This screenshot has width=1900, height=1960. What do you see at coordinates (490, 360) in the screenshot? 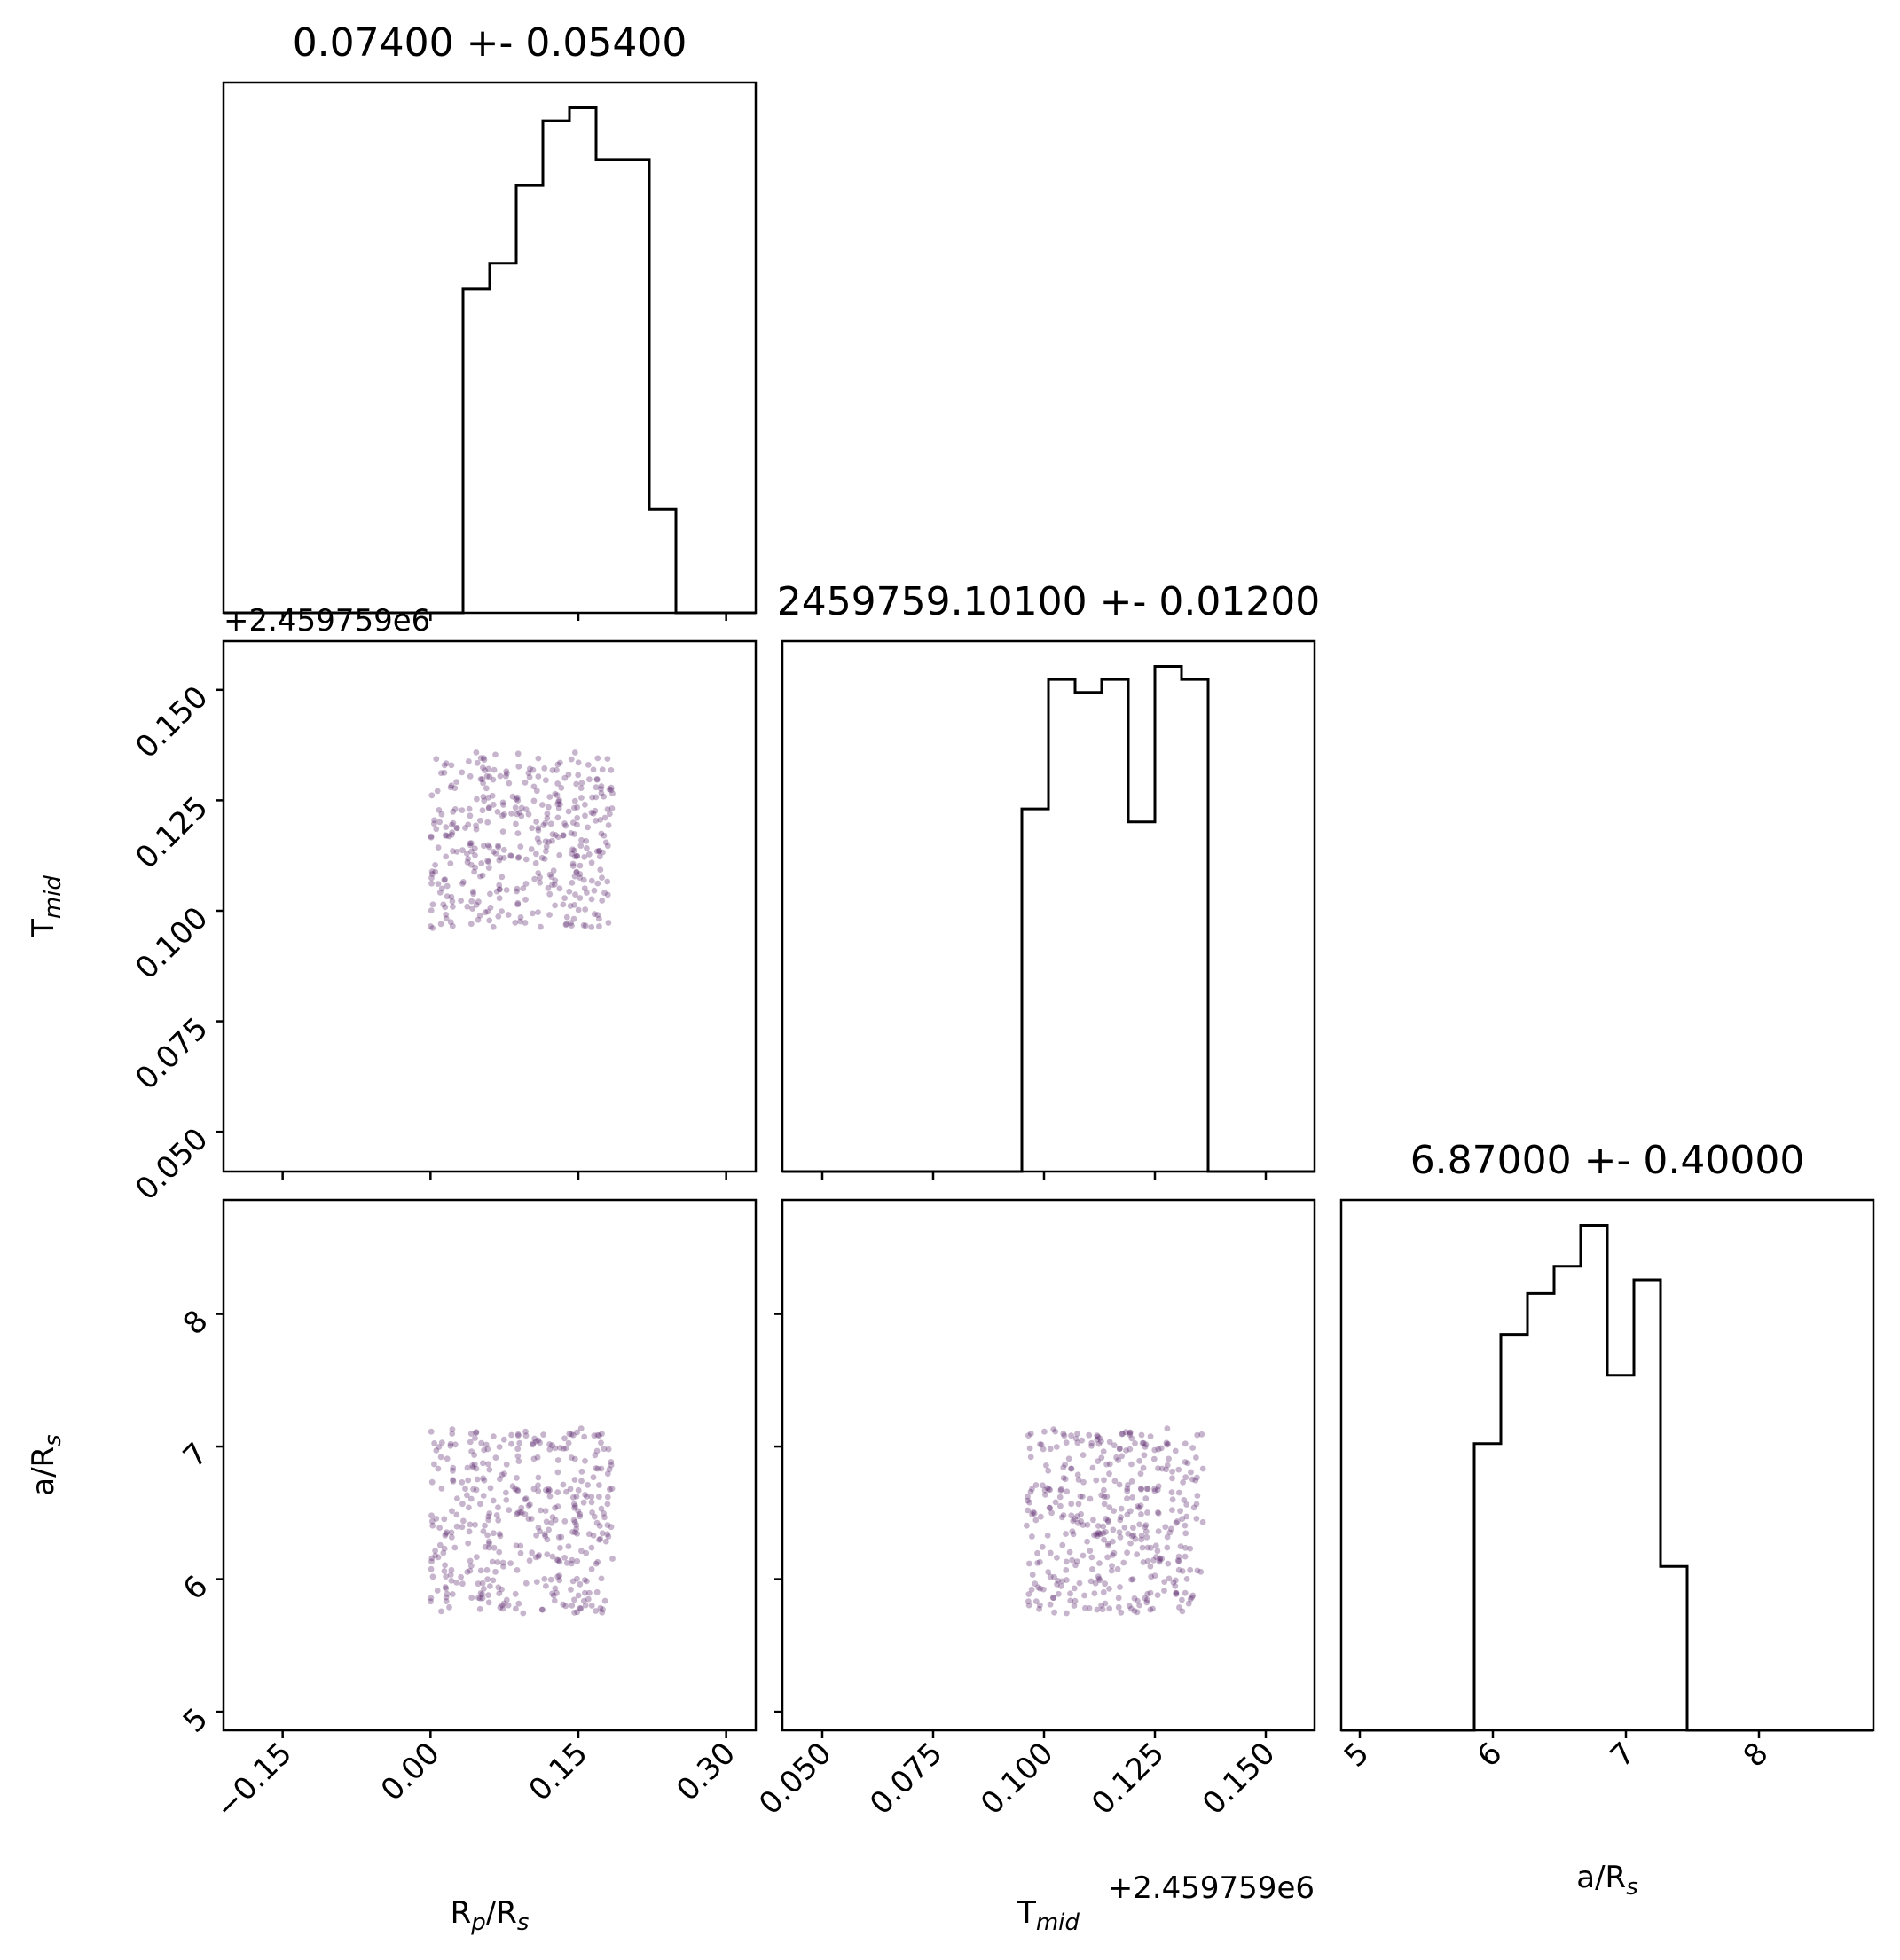
I see `histogram-rp` at bounding box center [490, 360].